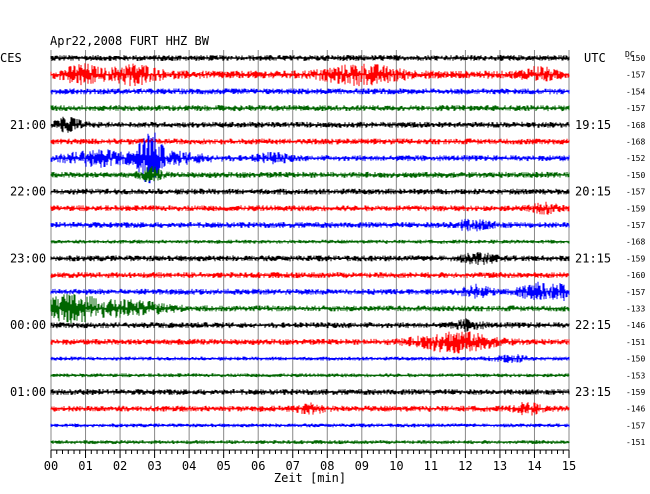  What do you see at coordinates (635, 409) in the screenshot?
I see `dc-offset-label-21: -146` at bounding box center [635, 409].